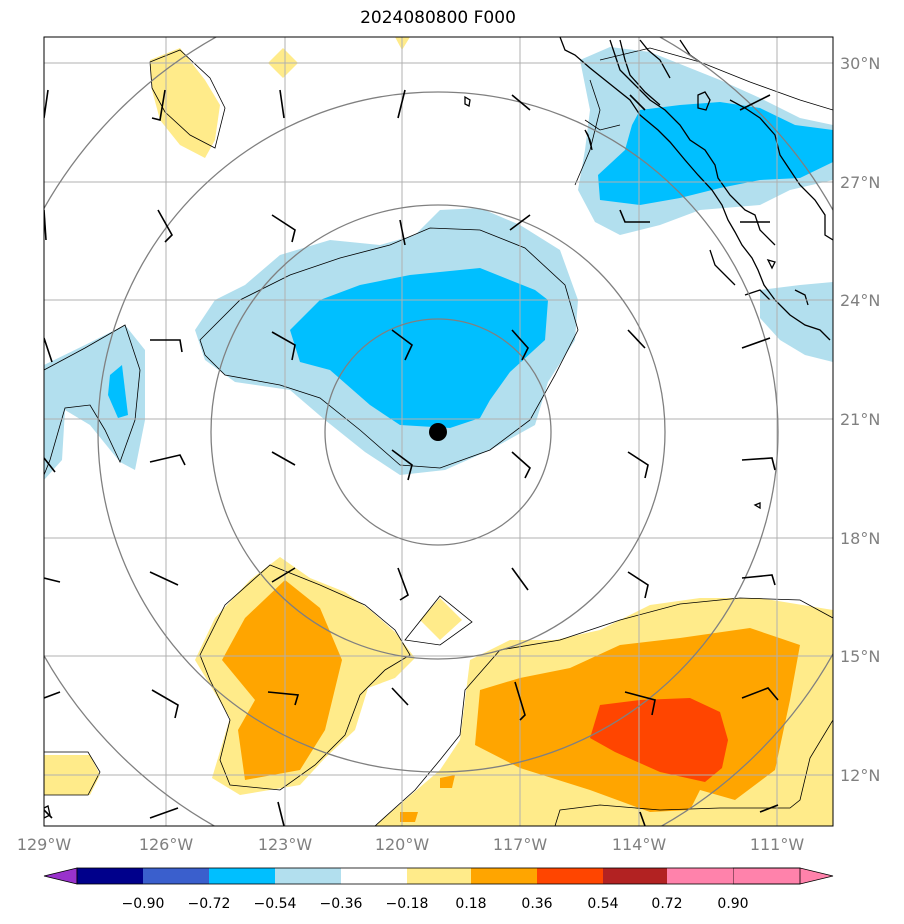 This screenshot has width=904, height=924. What do you see at coordinates (407, 904) in the screenshot?
I see `colorbar-label-5: −0.18` at bounding box center [407, 904].